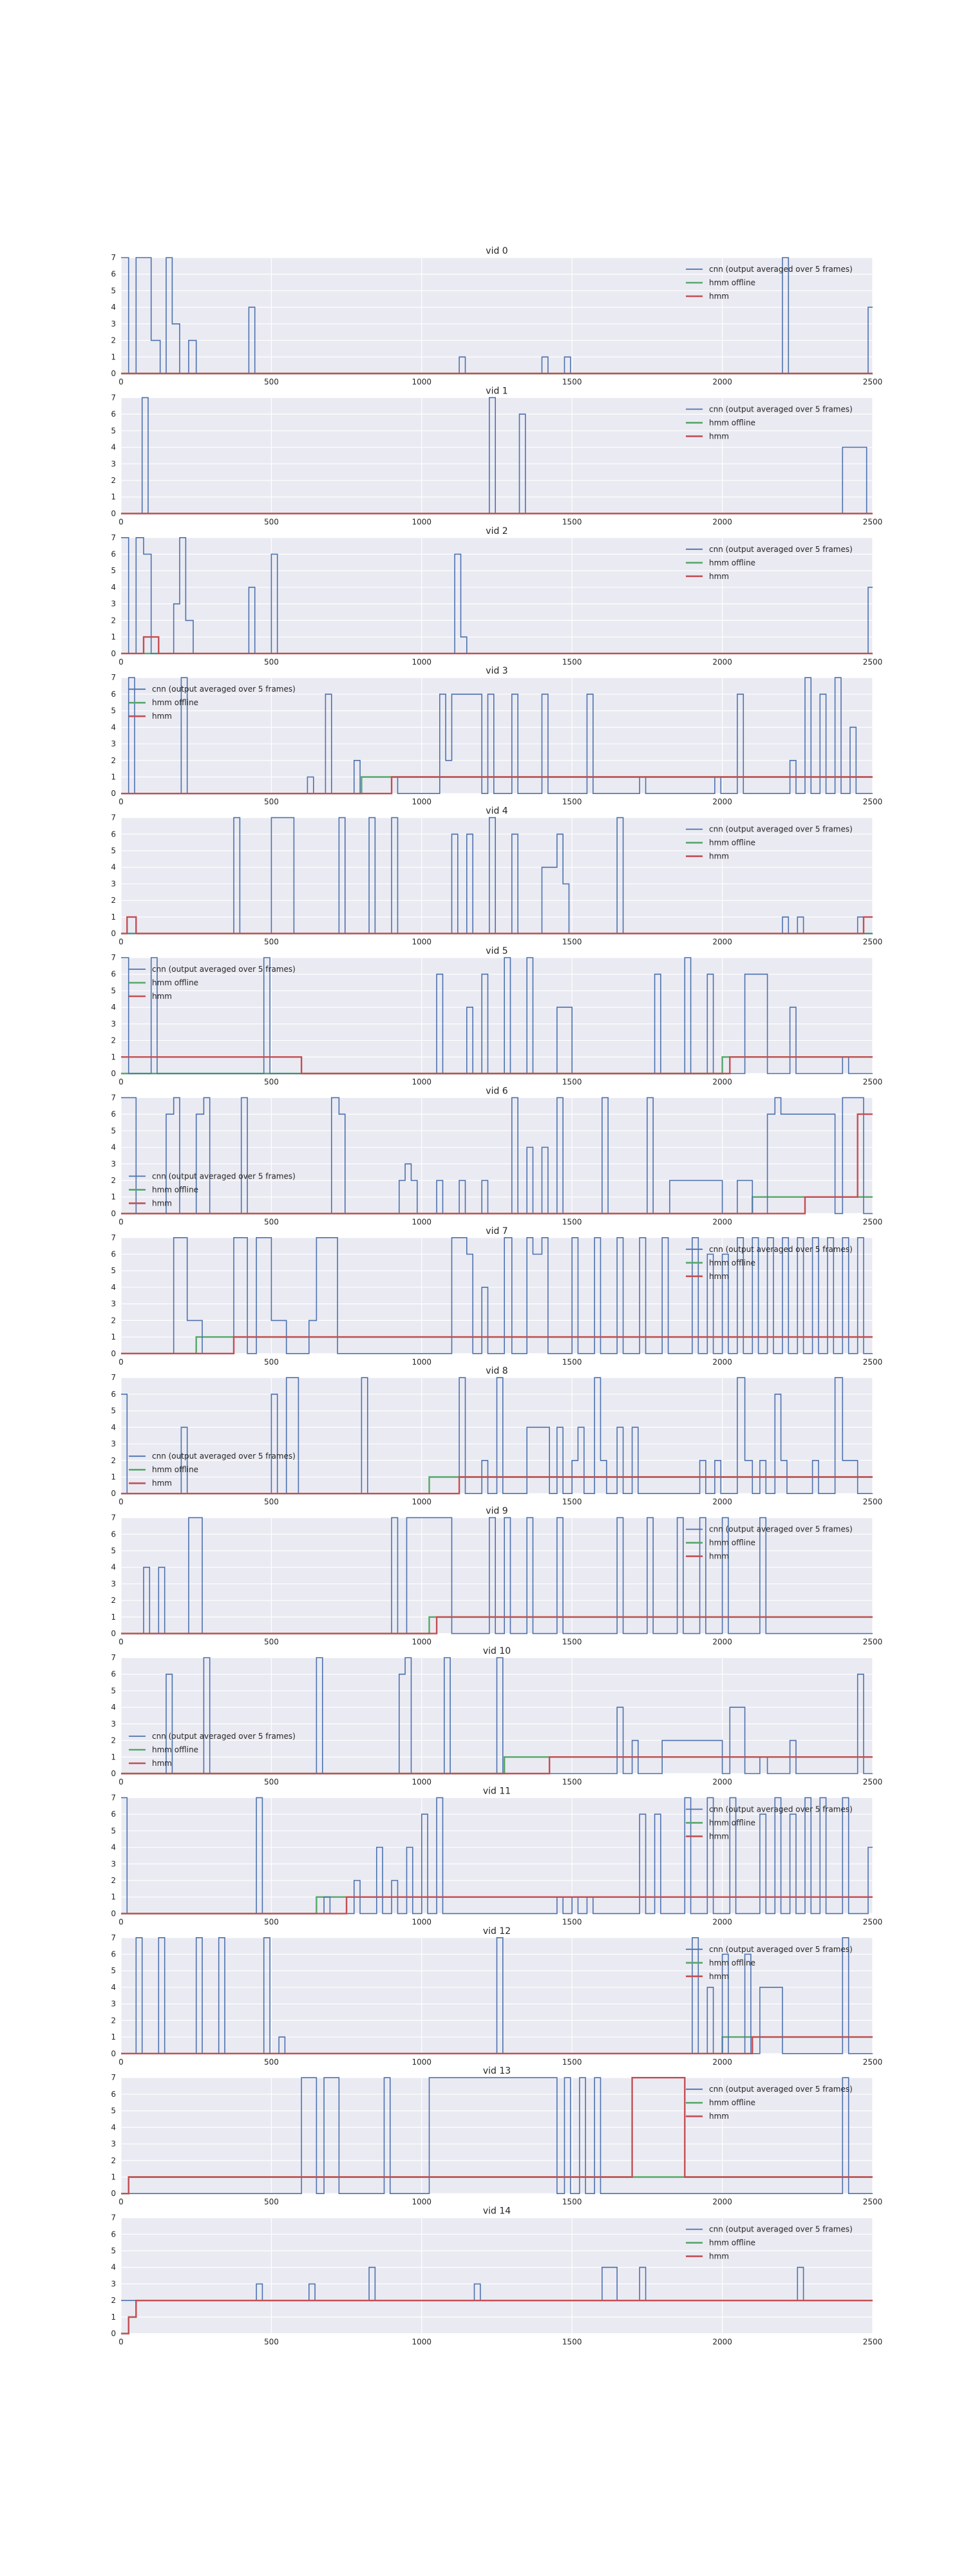 The image size is (966, 2576). What do you see at coordinates (496, 251) in the screenshot?
I see `subplot-title: vid 0` at bounding box center [496, 251].